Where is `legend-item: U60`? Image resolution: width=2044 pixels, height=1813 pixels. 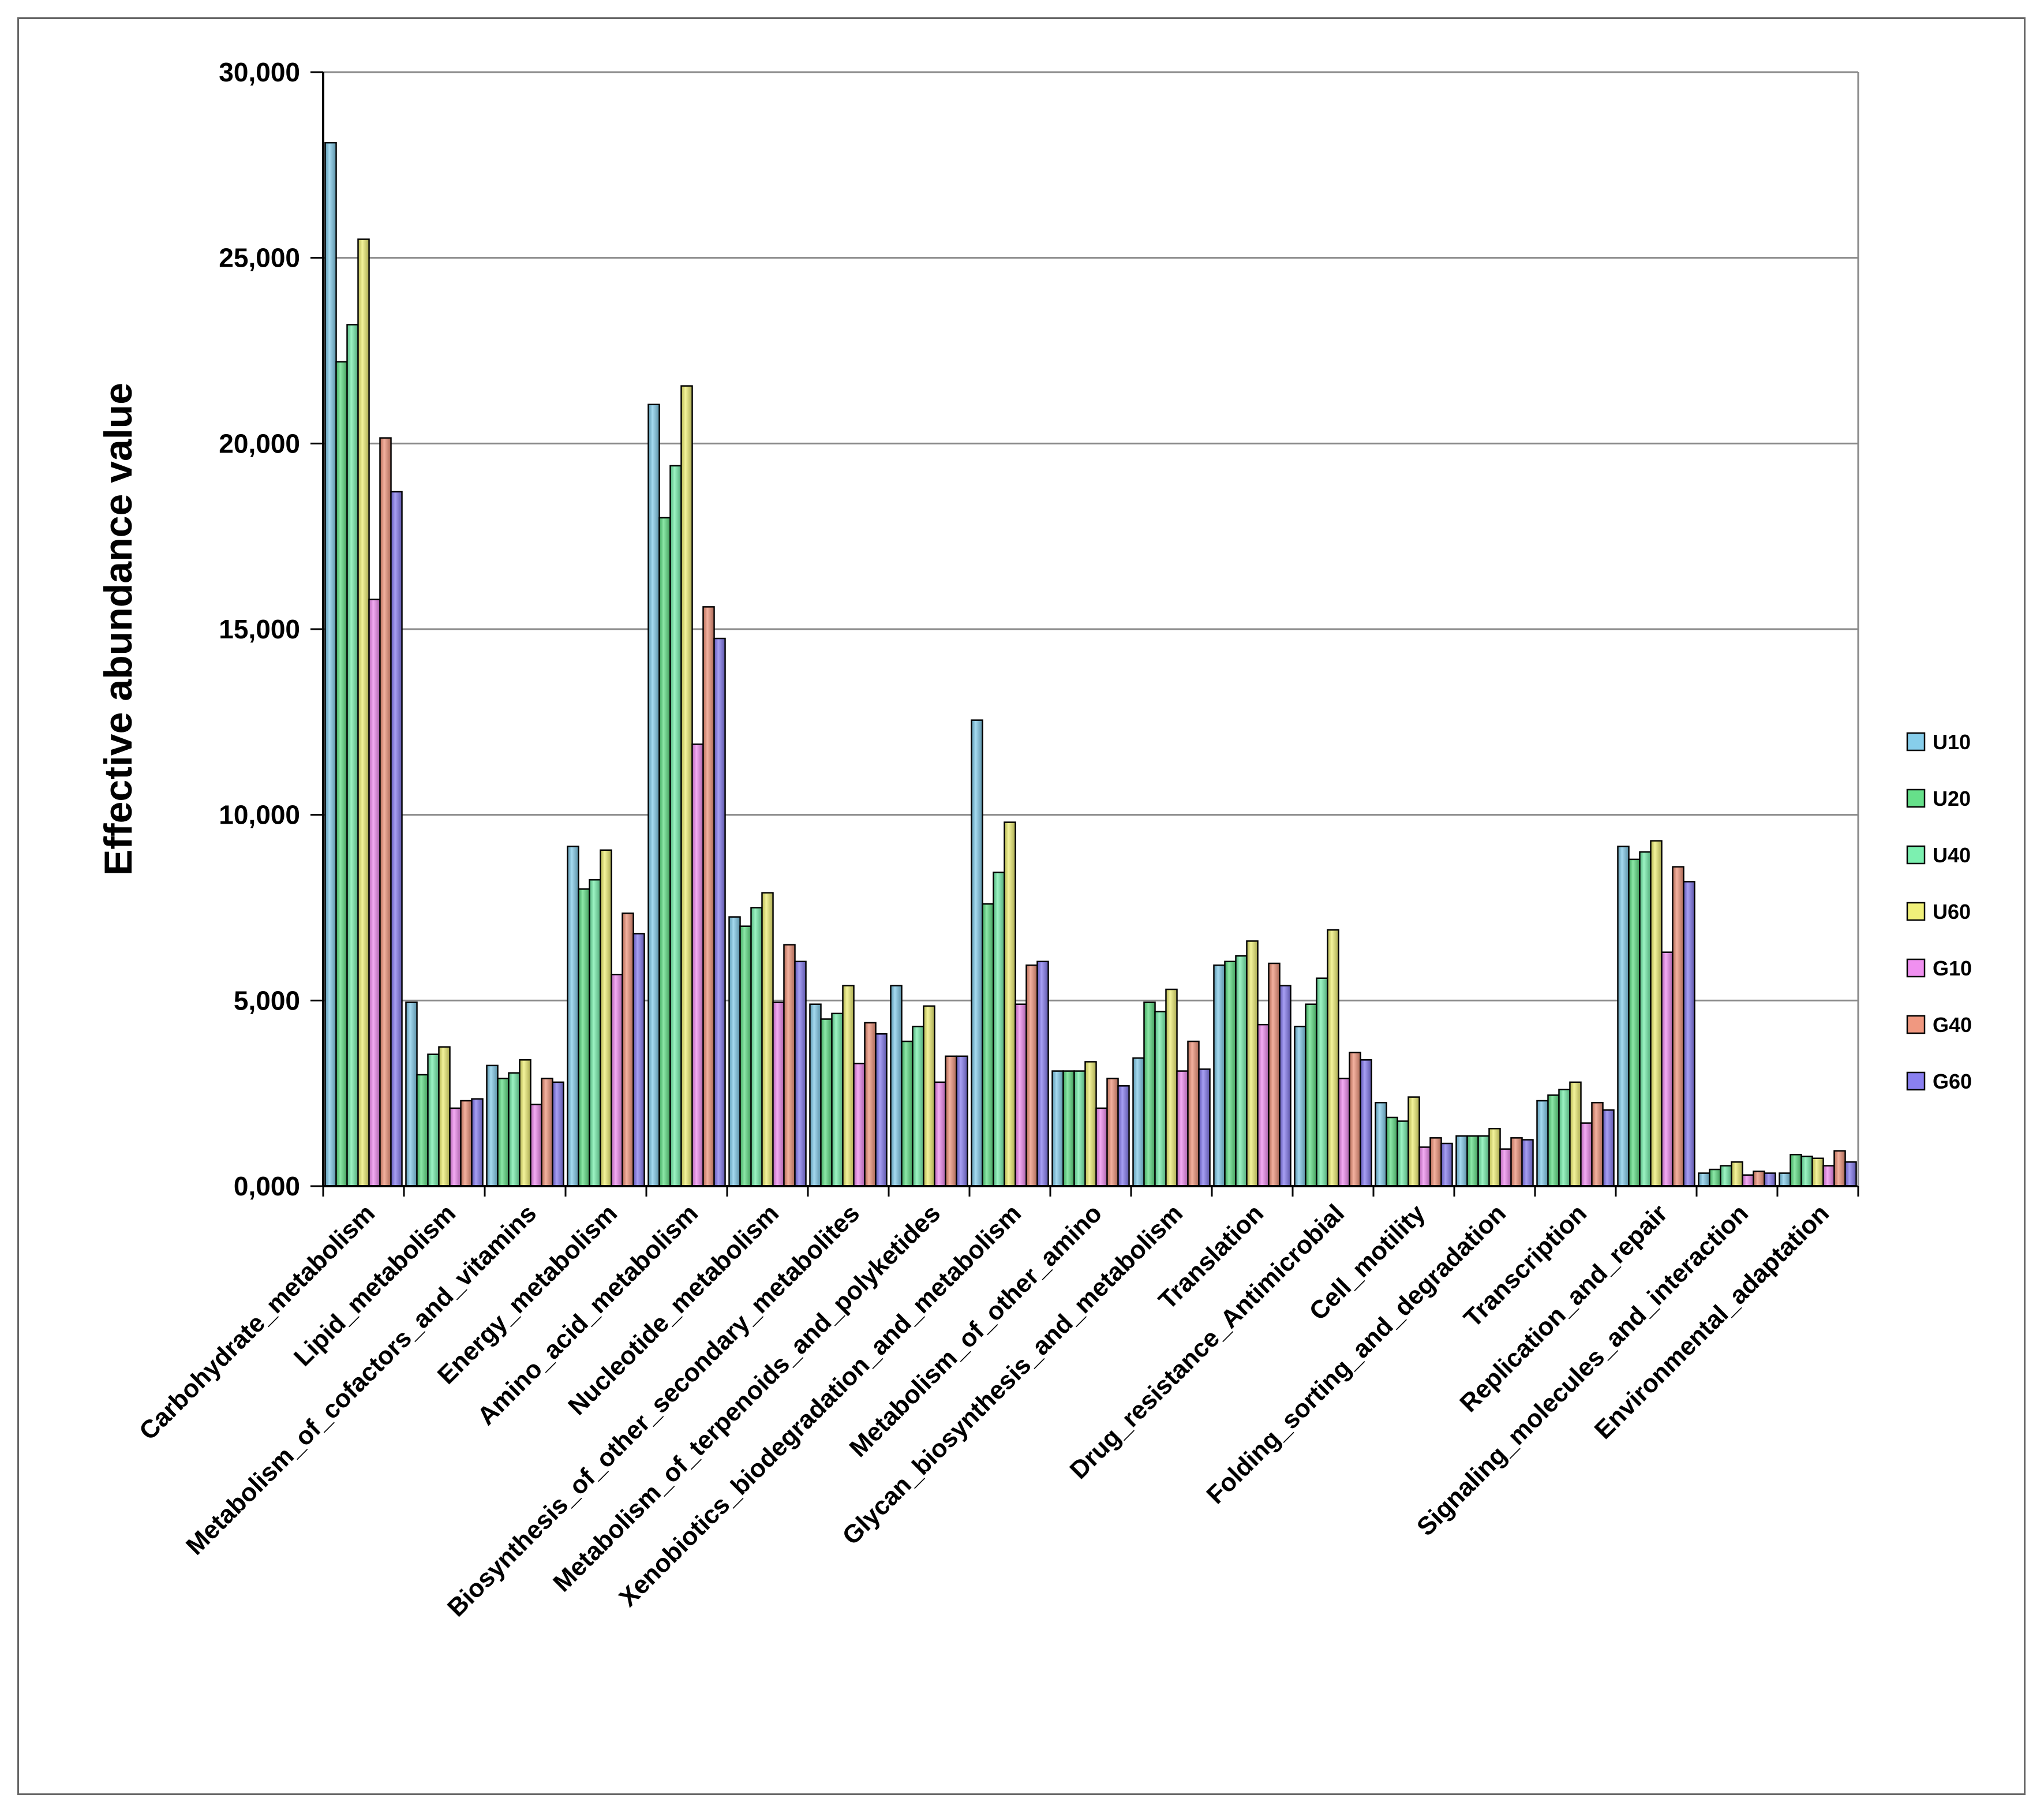 legend-item: U60 is located at coordinates (1938, 912).